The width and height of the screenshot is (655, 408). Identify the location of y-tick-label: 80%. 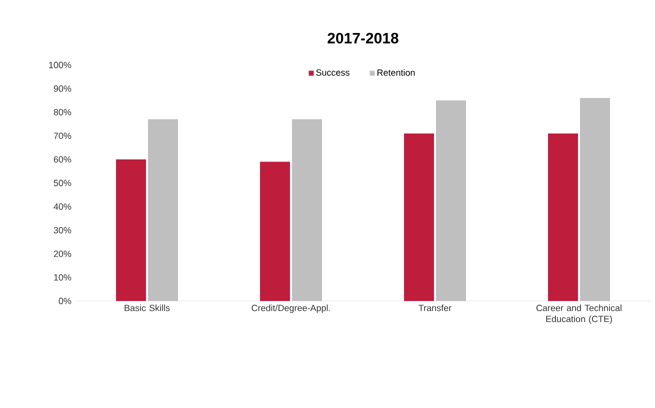
(63, 112).